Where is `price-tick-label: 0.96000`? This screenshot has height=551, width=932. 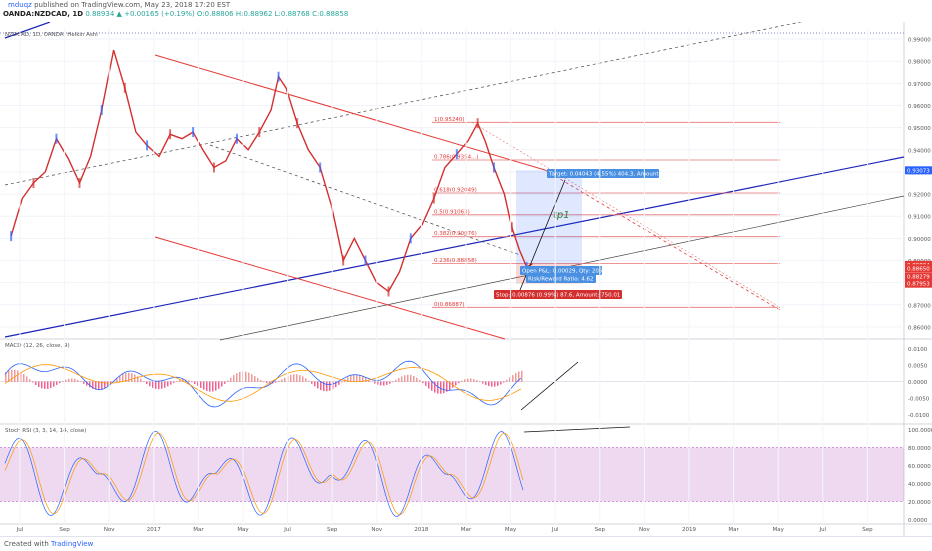 price-tick-label: 0.96000 is located at coordinates (919, 107).